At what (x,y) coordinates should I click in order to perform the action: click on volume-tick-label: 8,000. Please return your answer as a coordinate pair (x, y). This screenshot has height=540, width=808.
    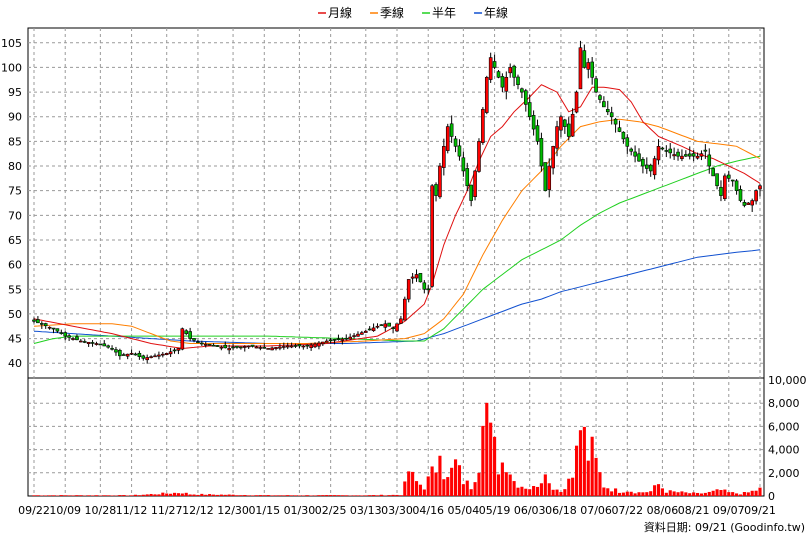
    Looking at the image, I should click on (784, 403).